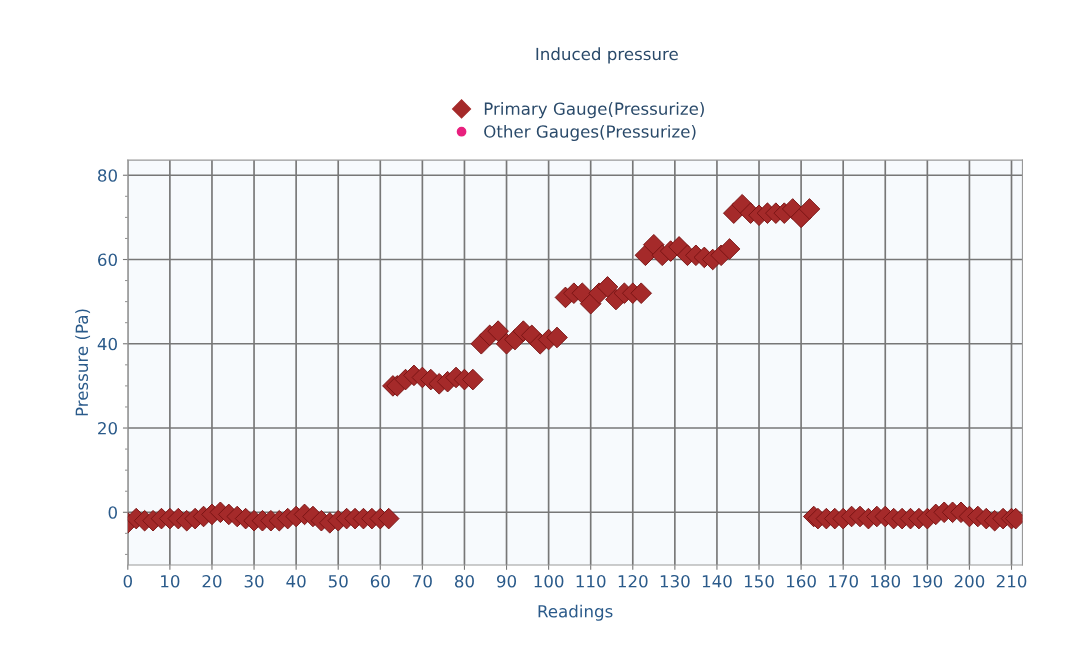 This screenshot has height=667, width=1074. Describe the element at coordinates (675, 581) in the screenshot. I see `x-tick-label: 130` at that location.